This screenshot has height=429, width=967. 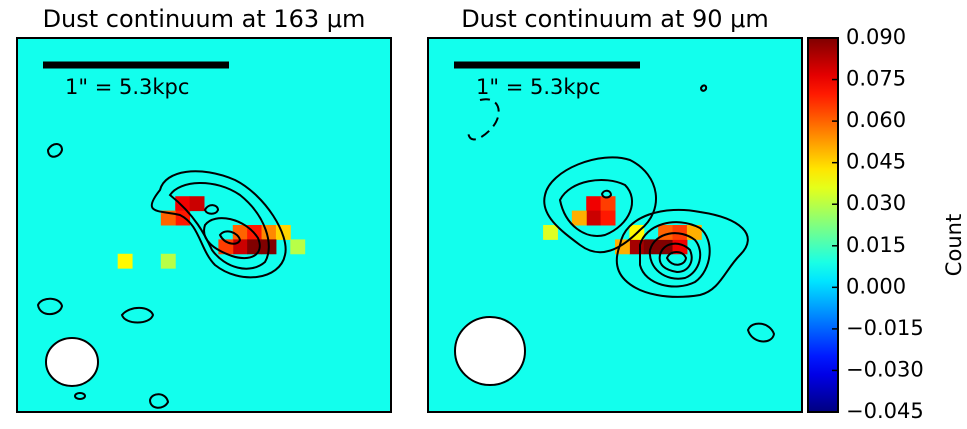 I want to click on tick-label: −0.015, so click(x=885, y=328).